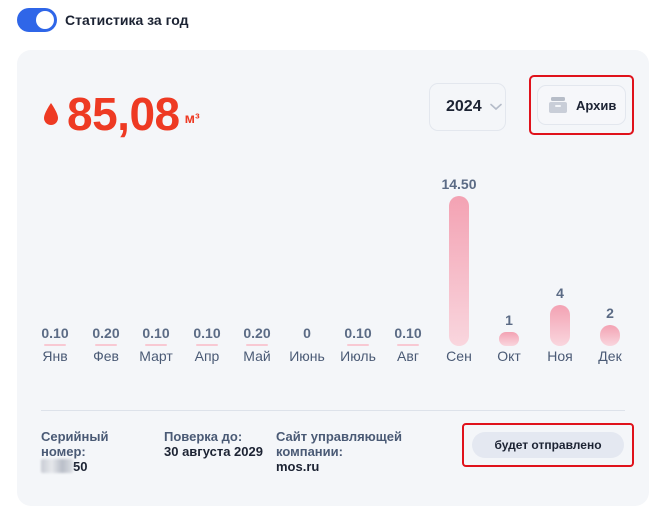 This screenshot has width=655, height=519. What do you see at coordinates (509, 320) in the screenshot?
I see `bar-value-label: 1` at bounding box center [509, 320].